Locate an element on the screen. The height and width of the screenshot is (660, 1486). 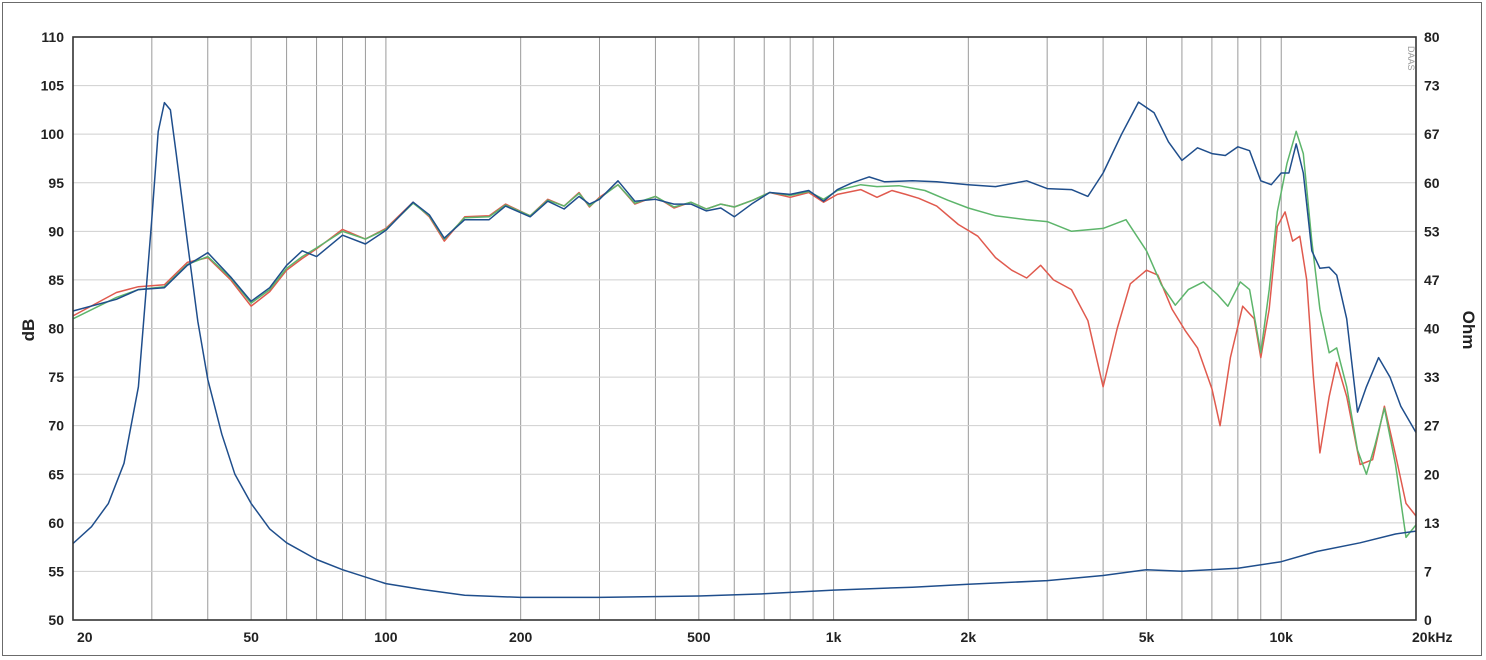
y-axis-label: dB is located at coordinates (28, 330).